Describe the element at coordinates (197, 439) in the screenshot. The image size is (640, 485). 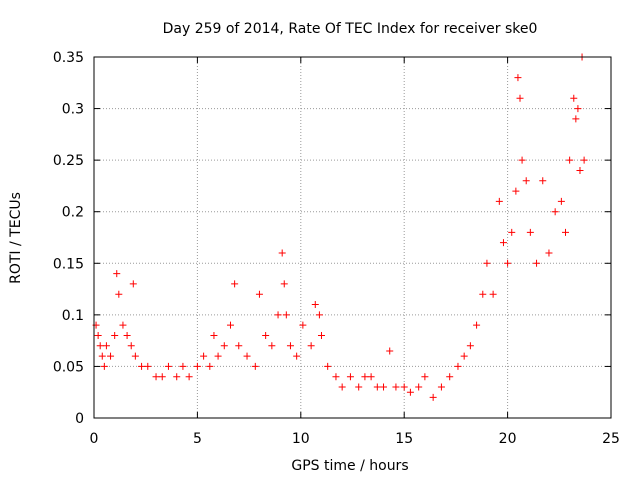
I see `x-tick-label: 5` at that location.